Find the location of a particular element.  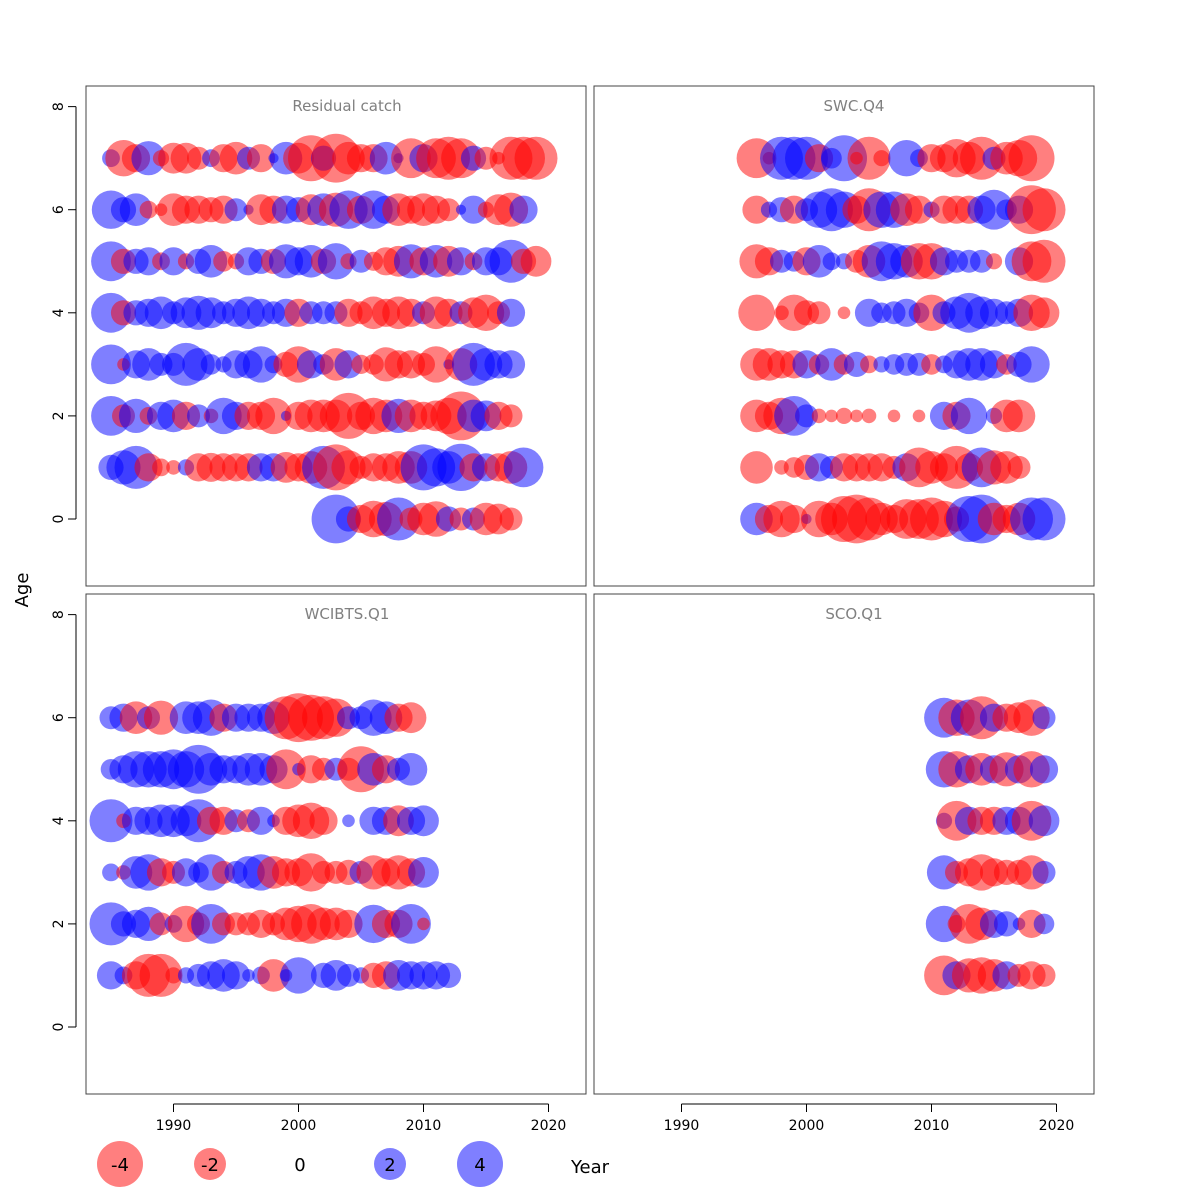

y-axis-label: Age is located at coordinates (22, 590).